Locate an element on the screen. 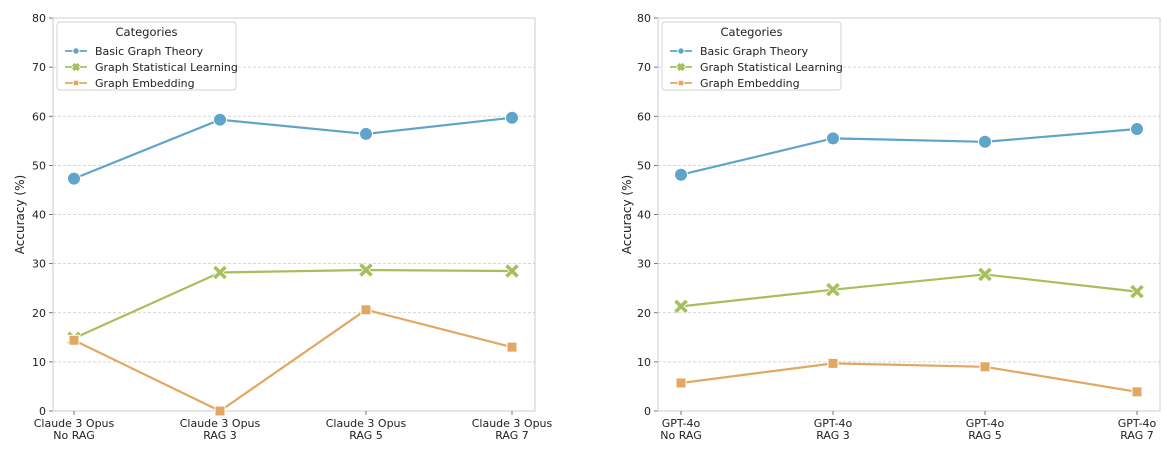 The image size is (1167, 457). y-tick-label: 0 is located at coordinates (647, 411).